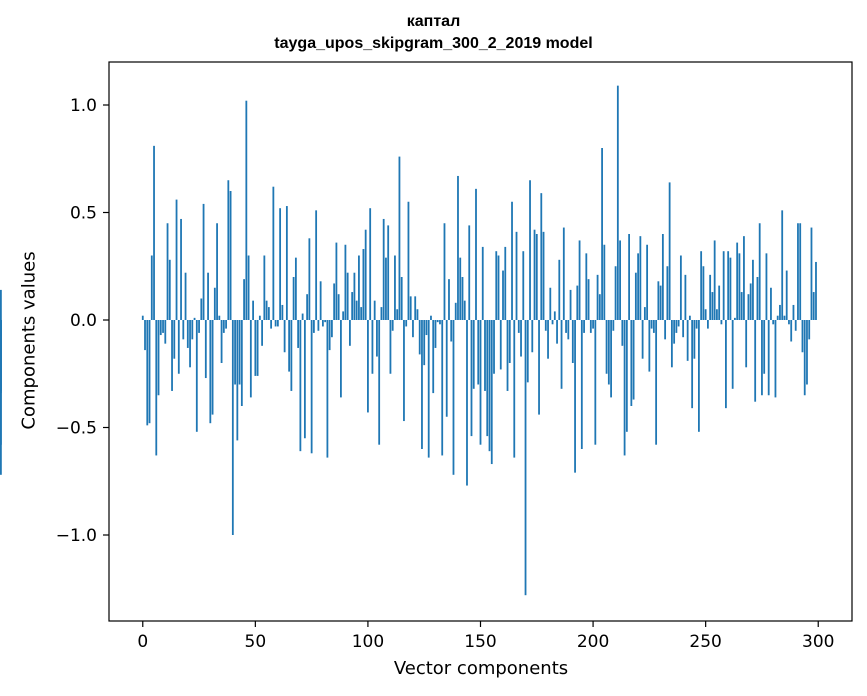 Image resolution: width=867 pixels, height=696 pixels. I want to click on x-tick-label: 50, so click(256, 642).